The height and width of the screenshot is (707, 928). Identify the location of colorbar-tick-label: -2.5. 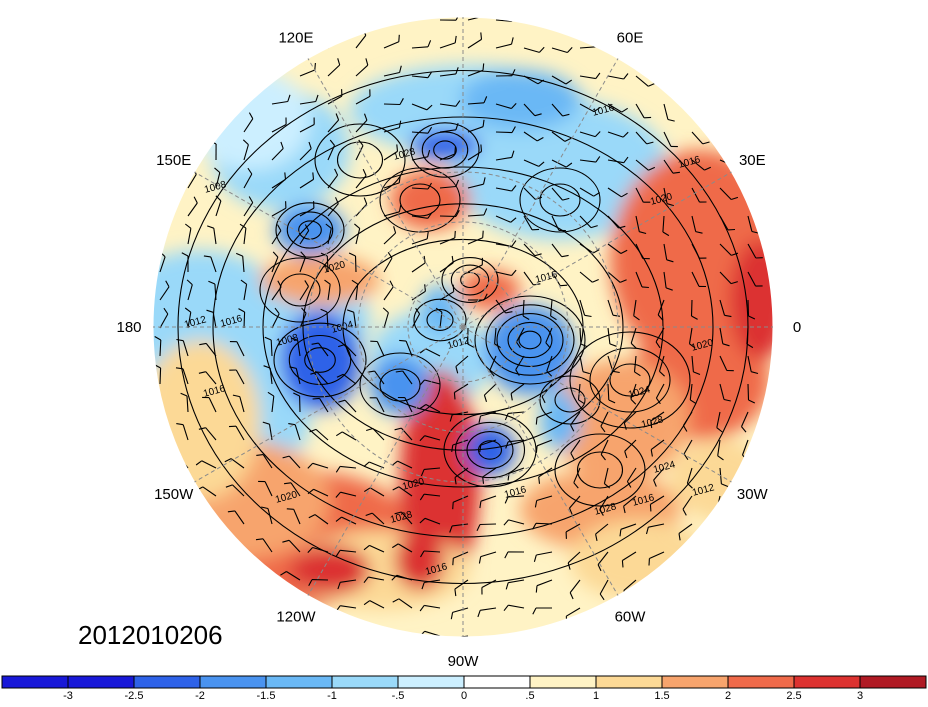
(134, 696).